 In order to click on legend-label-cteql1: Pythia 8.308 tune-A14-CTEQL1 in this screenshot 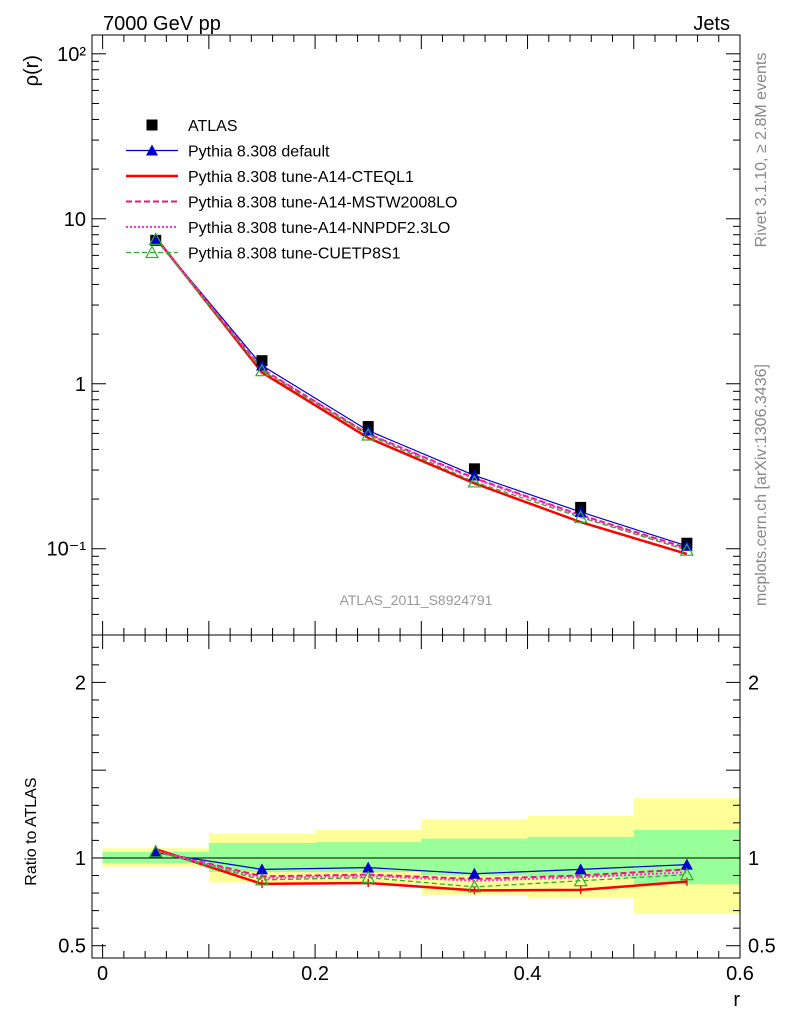, I will do `click(301, 177)`.